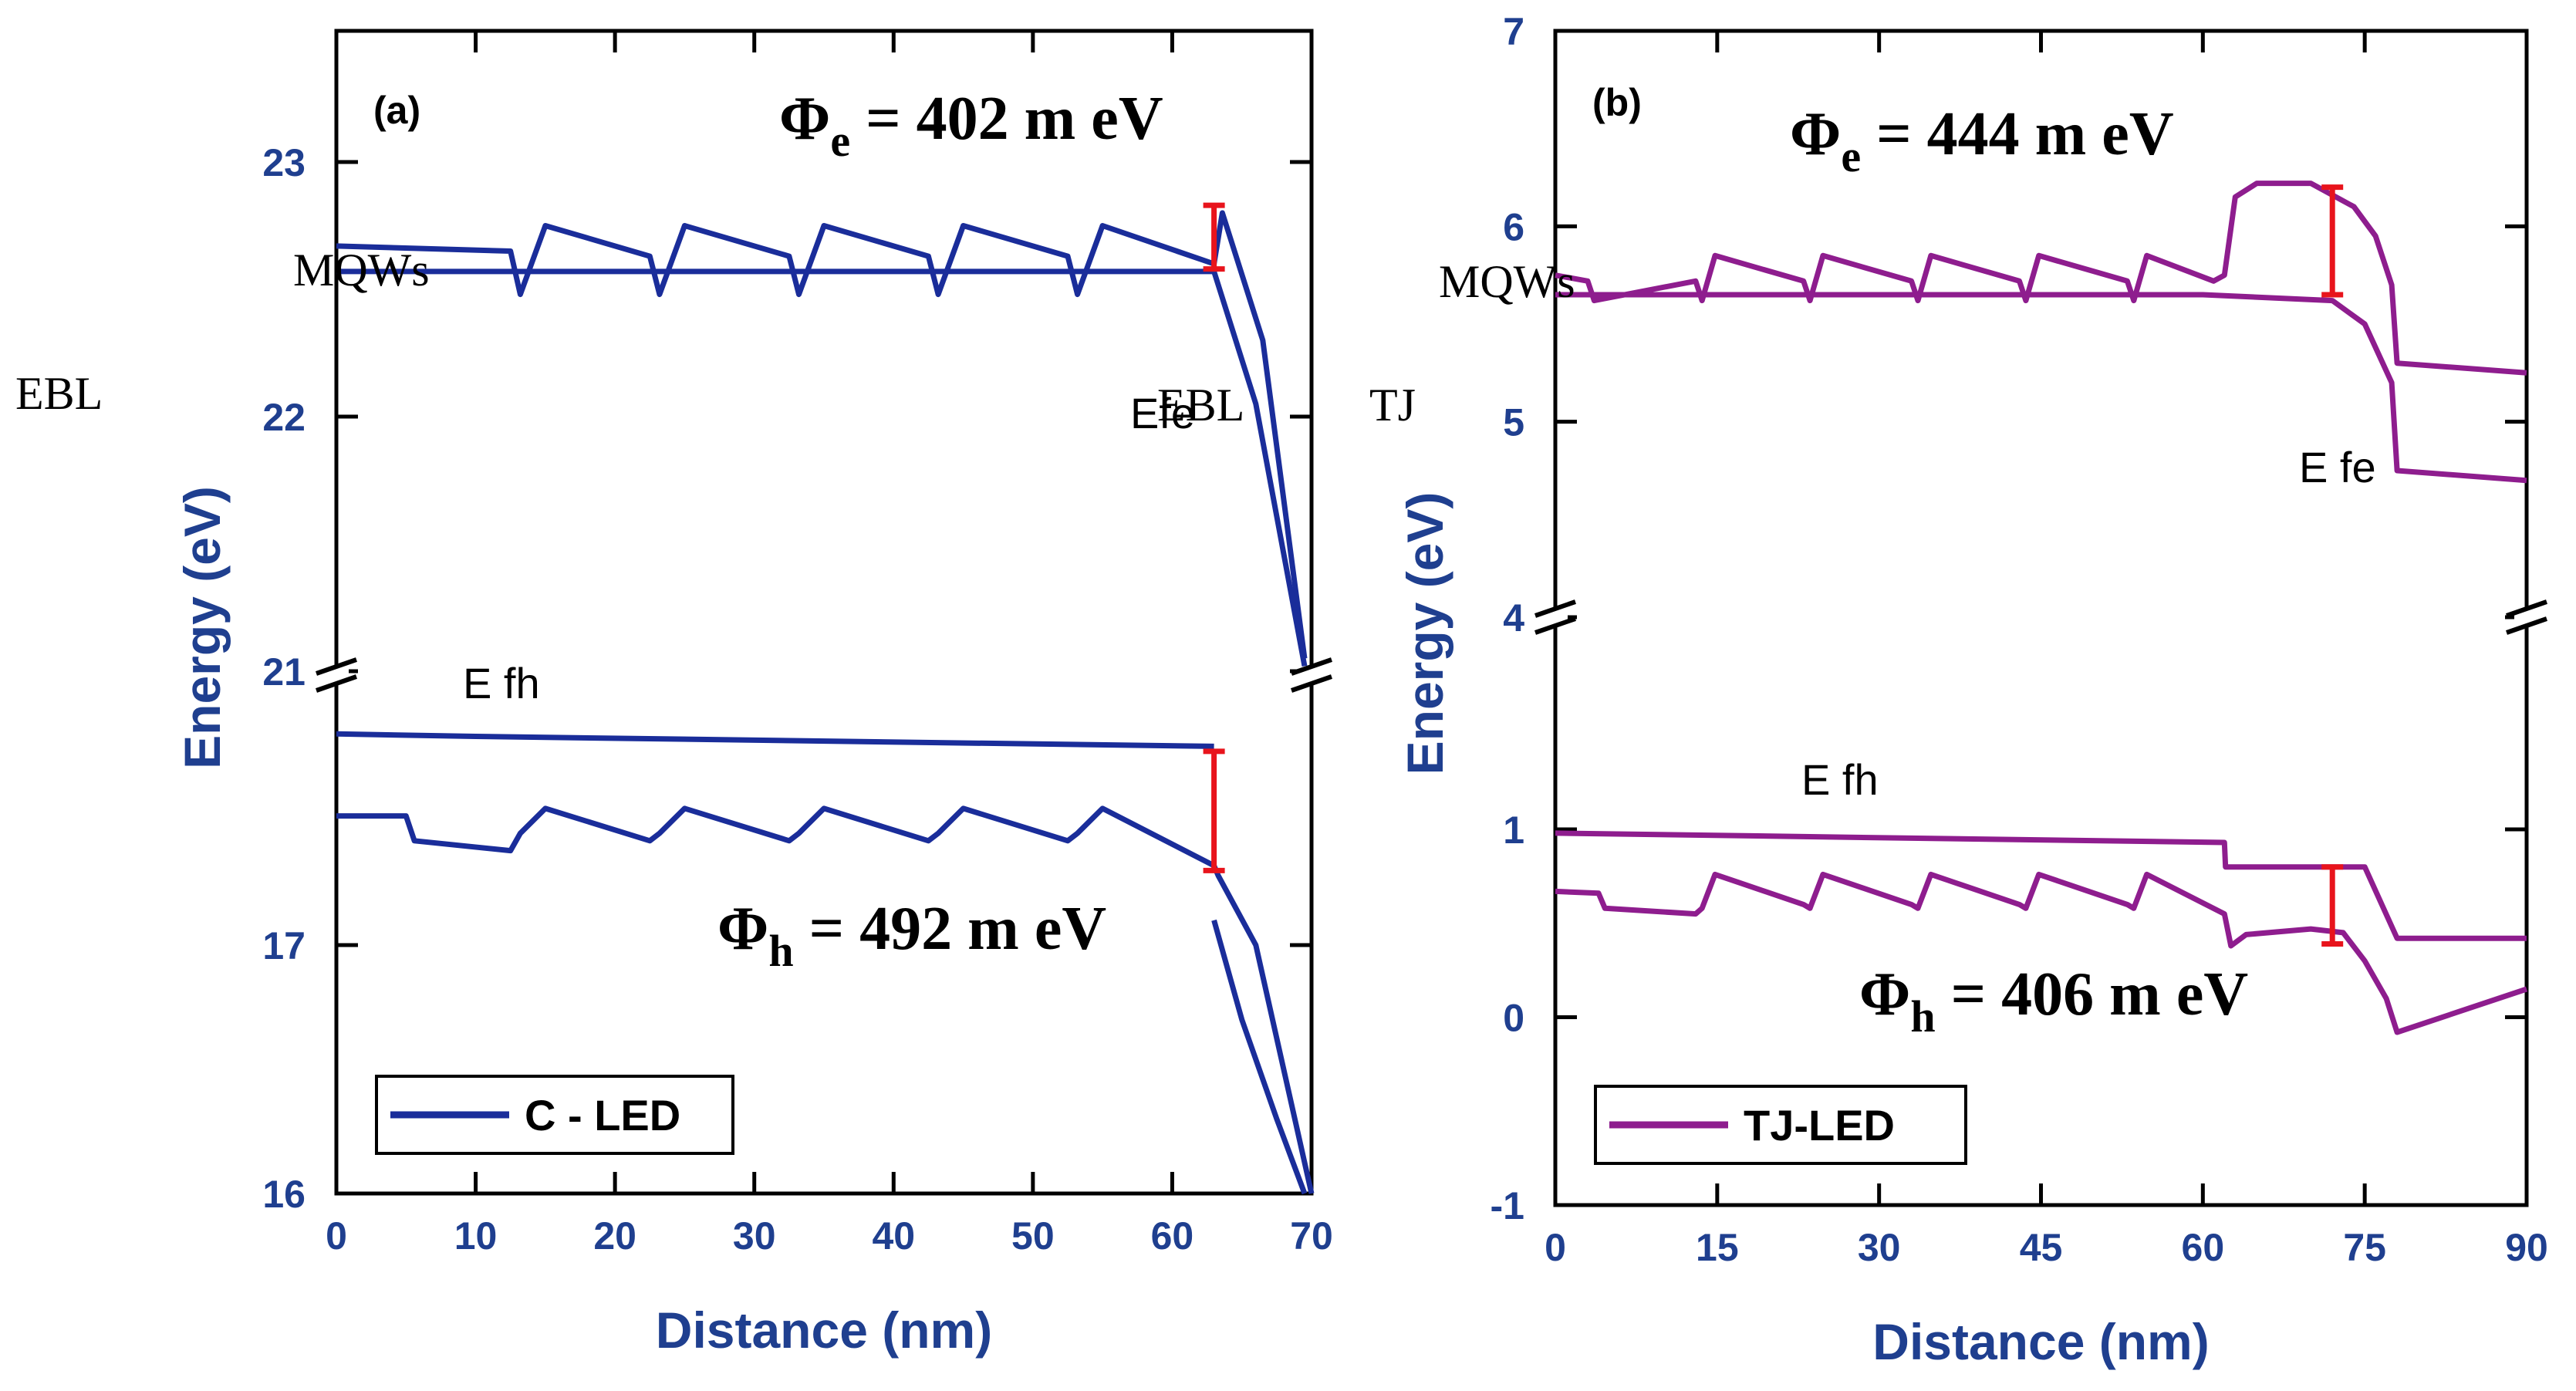 The image size is (2576, 1391). I want to click on y-tick-label: 1, so click(1513, 830).